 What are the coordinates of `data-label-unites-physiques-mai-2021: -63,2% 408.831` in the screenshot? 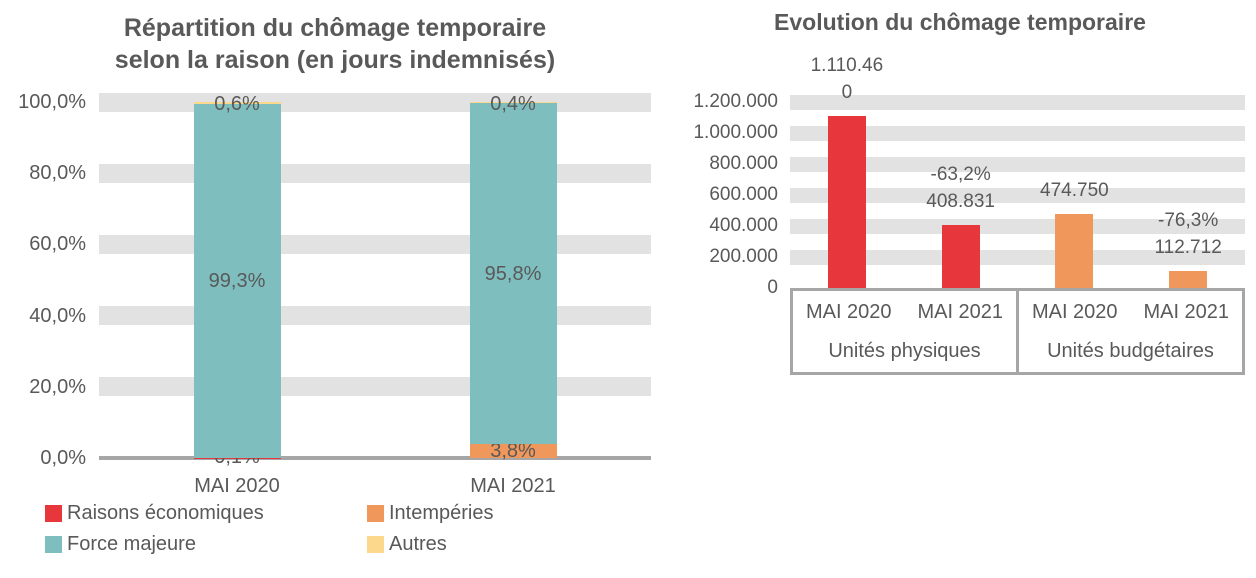 It's located at (961, 188).